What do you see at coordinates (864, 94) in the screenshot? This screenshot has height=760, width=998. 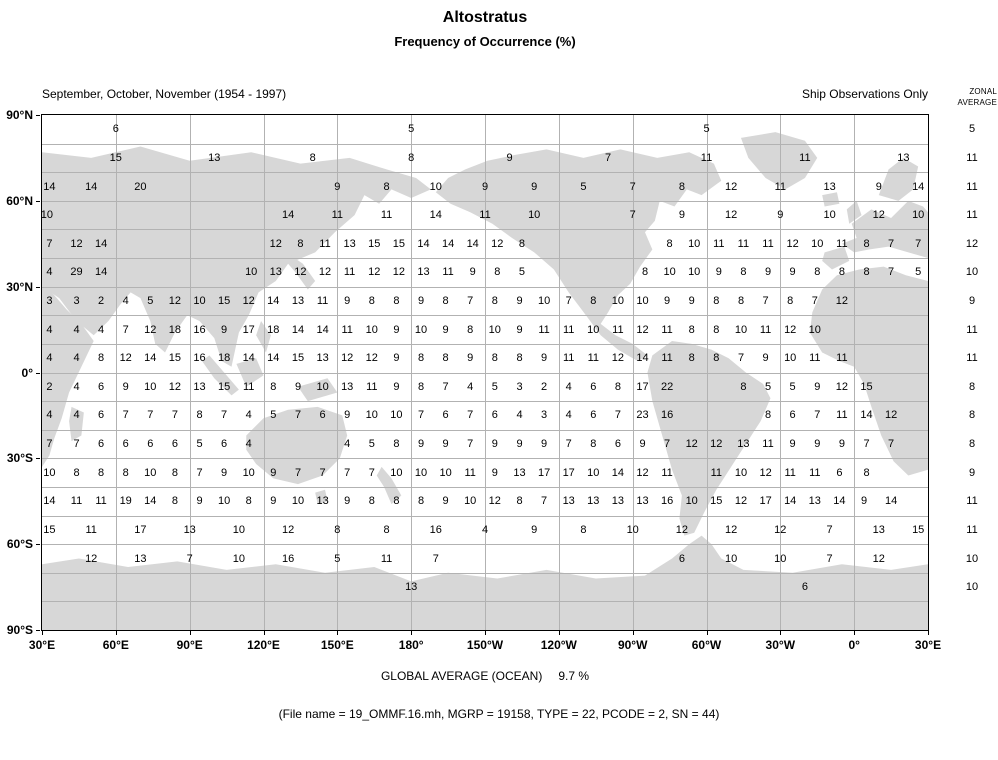 I see `source-label: Ship Observations Only` at bounding box center [864, 94].